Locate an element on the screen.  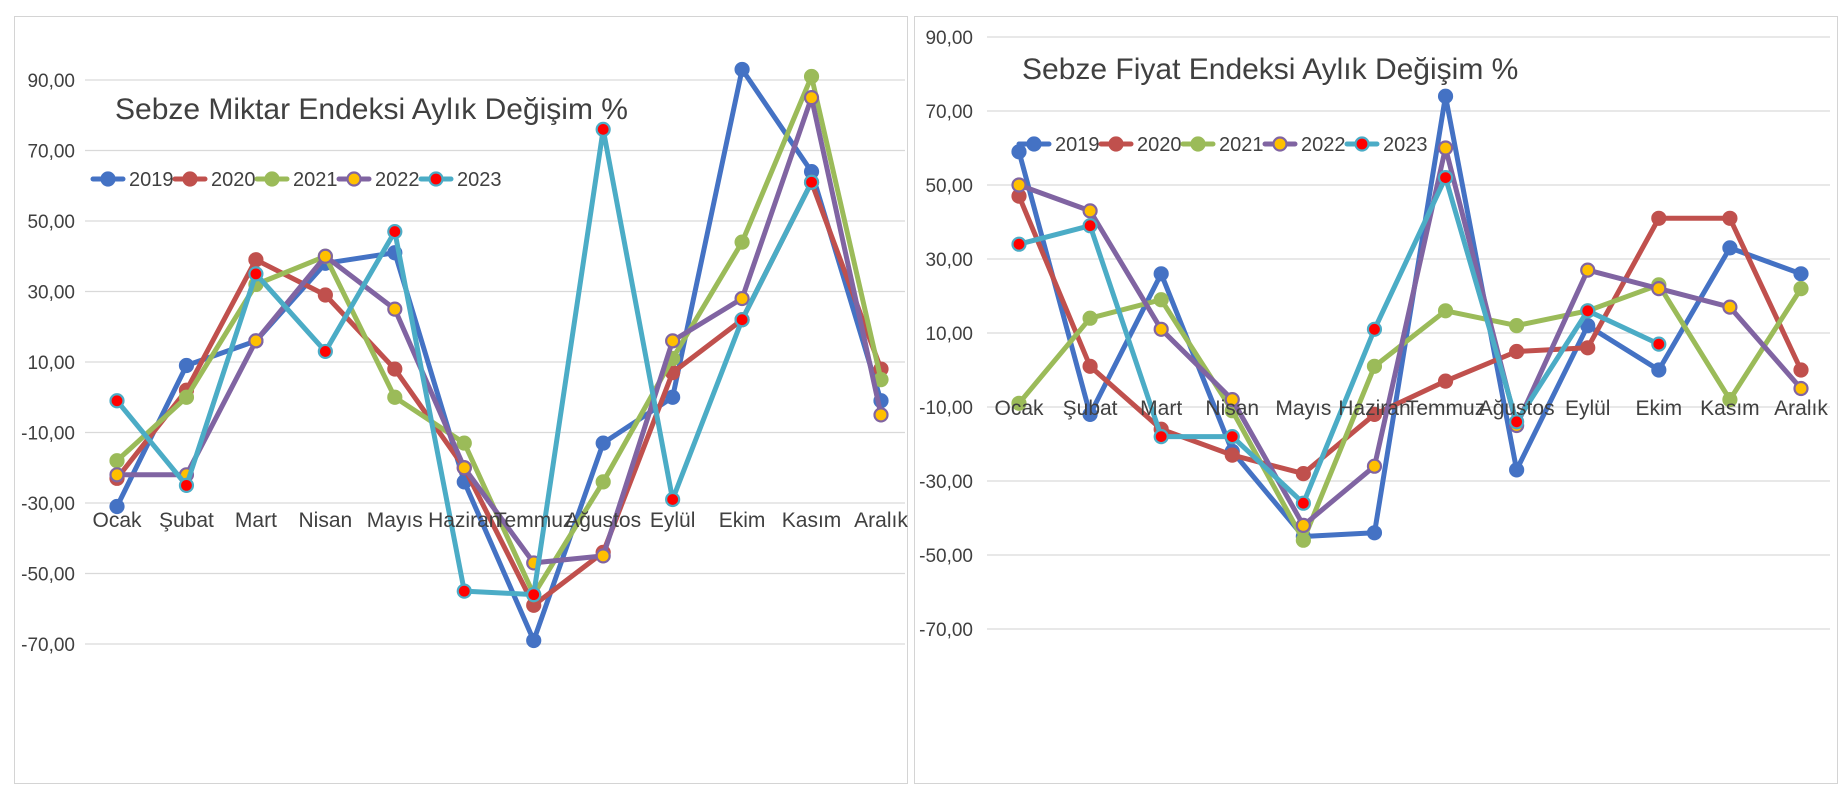
chart-title: Sebze Miktar Endeksi Aylık Değişim % is located at coordinates (371, 109).